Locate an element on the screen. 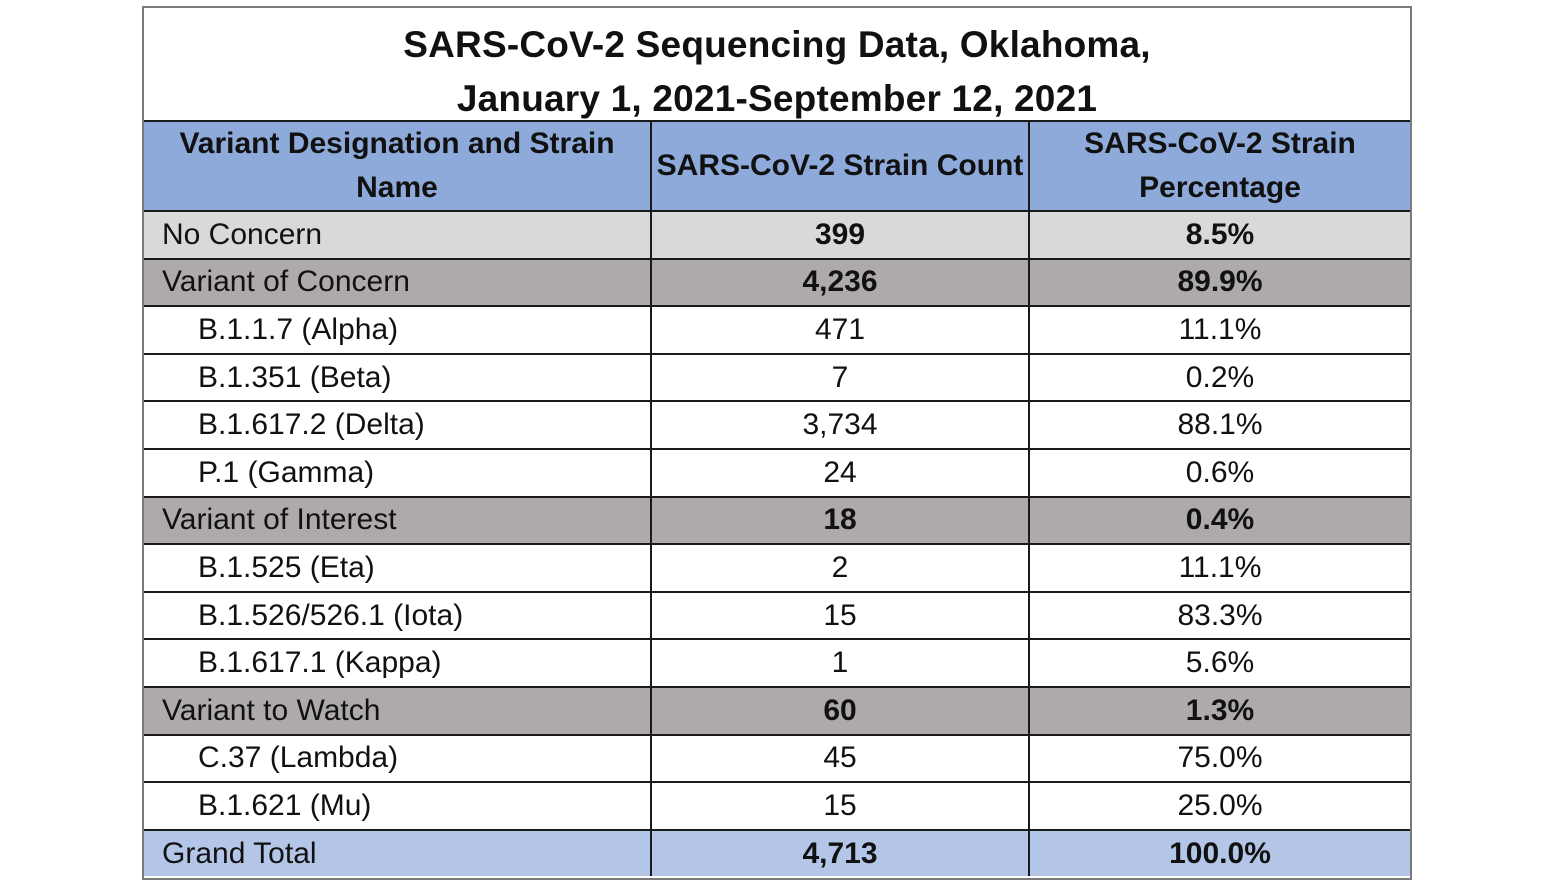 This screenshot has width=1554, height=888. variant-name-cell: B.1.617.1 (Kappa) is located at coordinates (398, 663).